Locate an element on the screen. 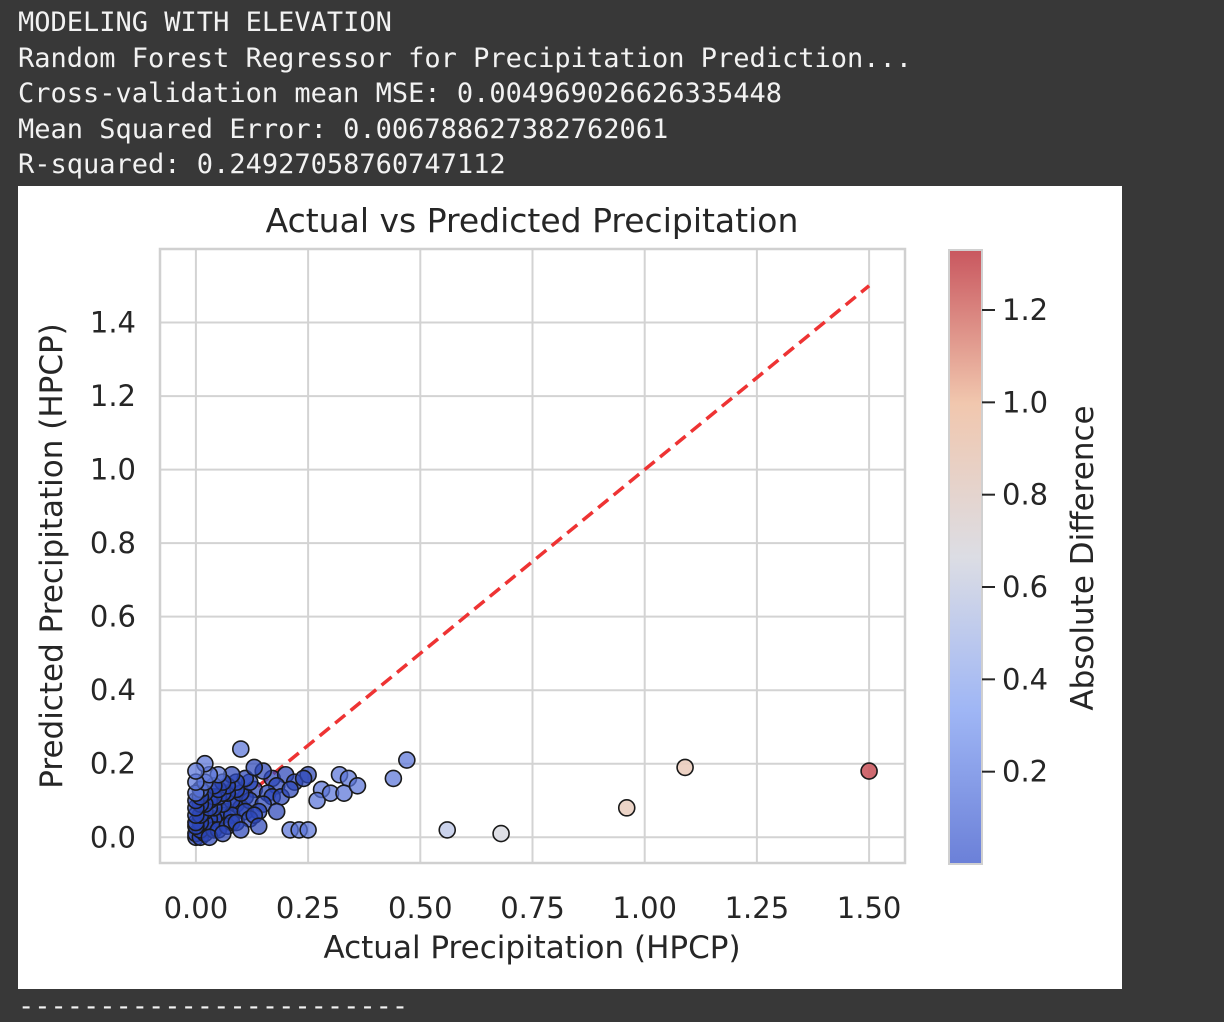 The image size is (1224, 1022). x-tick-label: 0.00 is located at coordinates (196, 908).